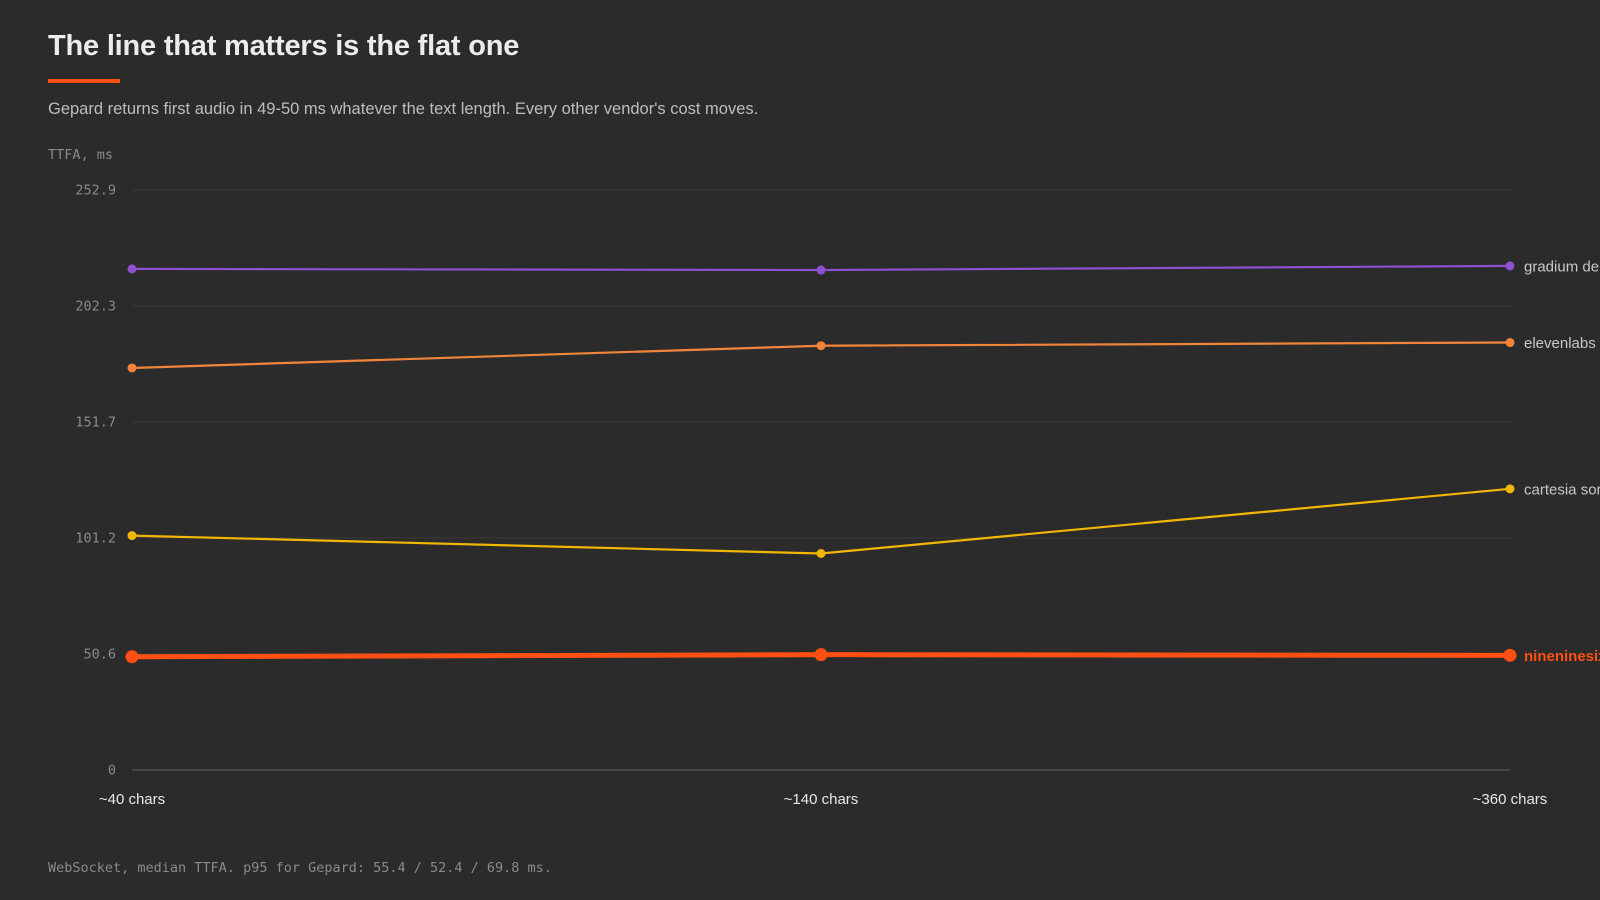 The width and height of the screenshot is (1600, 900). I want to click on x-tick-label: ~40 chars, so click(132, 799).